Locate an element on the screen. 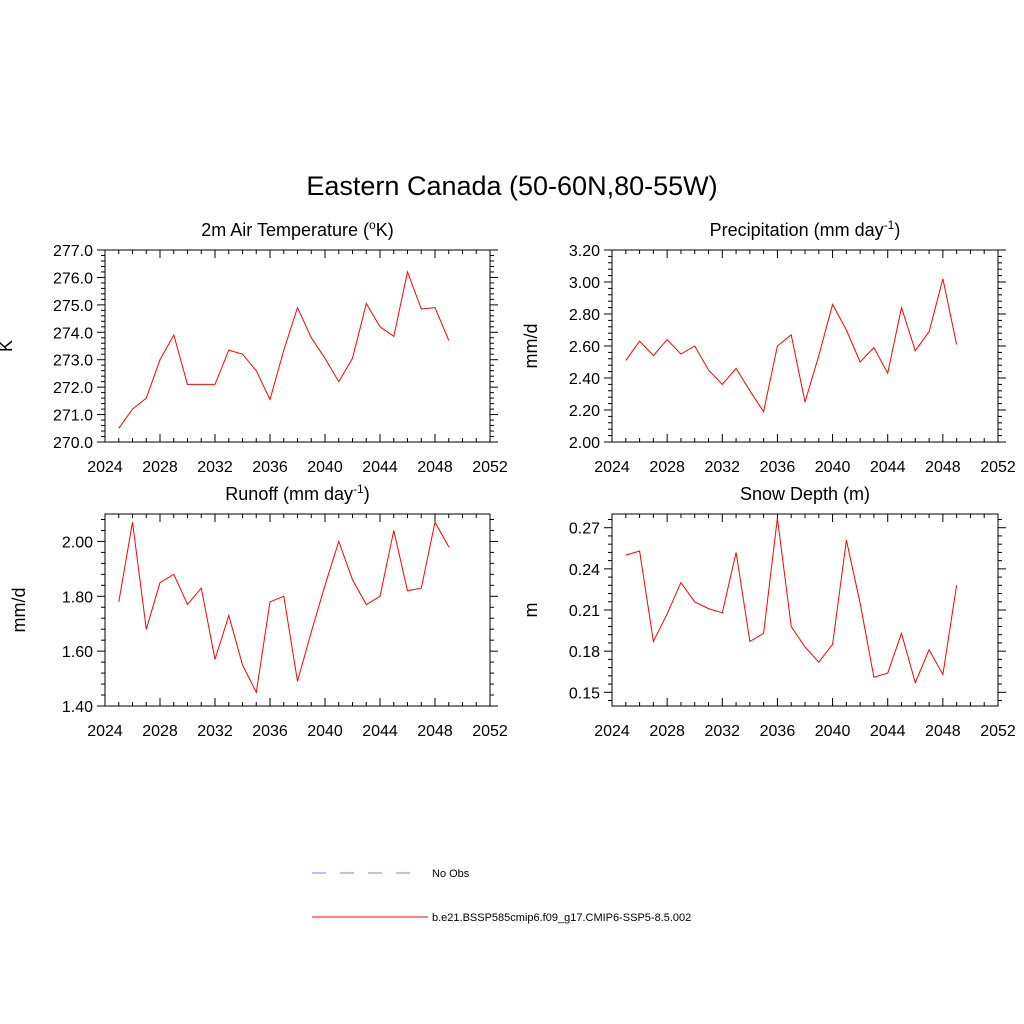 Image resolution: width=1024 pixels, height=1024 pixels. y-axis-label: m is located at coordinates (531, 610).